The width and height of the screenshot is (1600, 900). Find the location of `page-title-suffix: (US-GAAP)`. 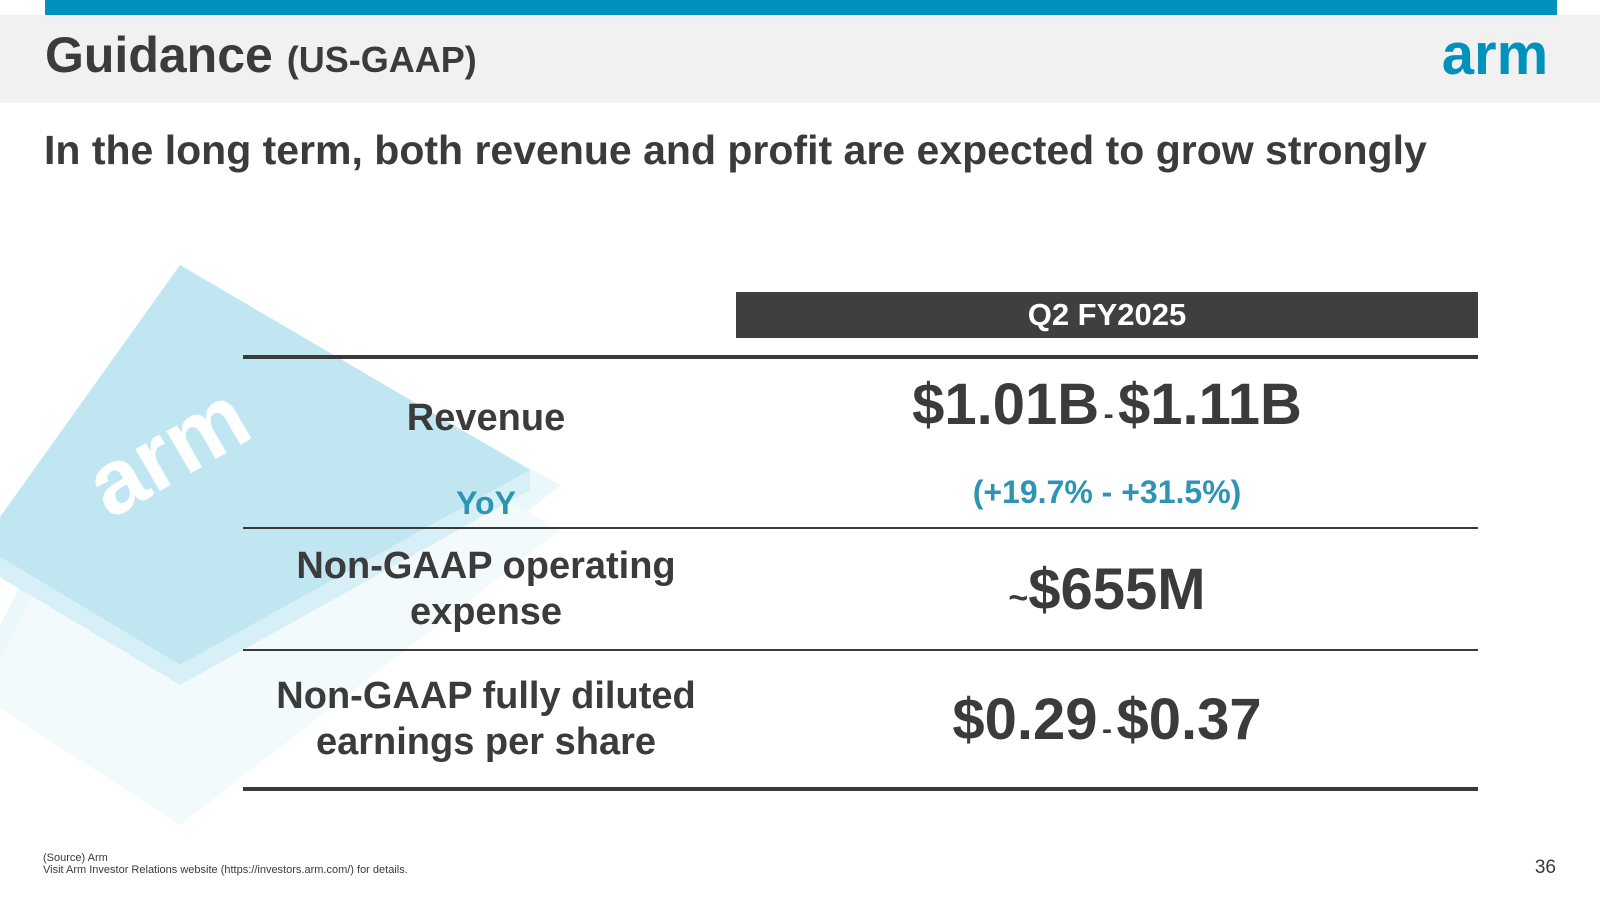

page-title-suffix: (US-GAAP) is located at coordinates (381, 59).